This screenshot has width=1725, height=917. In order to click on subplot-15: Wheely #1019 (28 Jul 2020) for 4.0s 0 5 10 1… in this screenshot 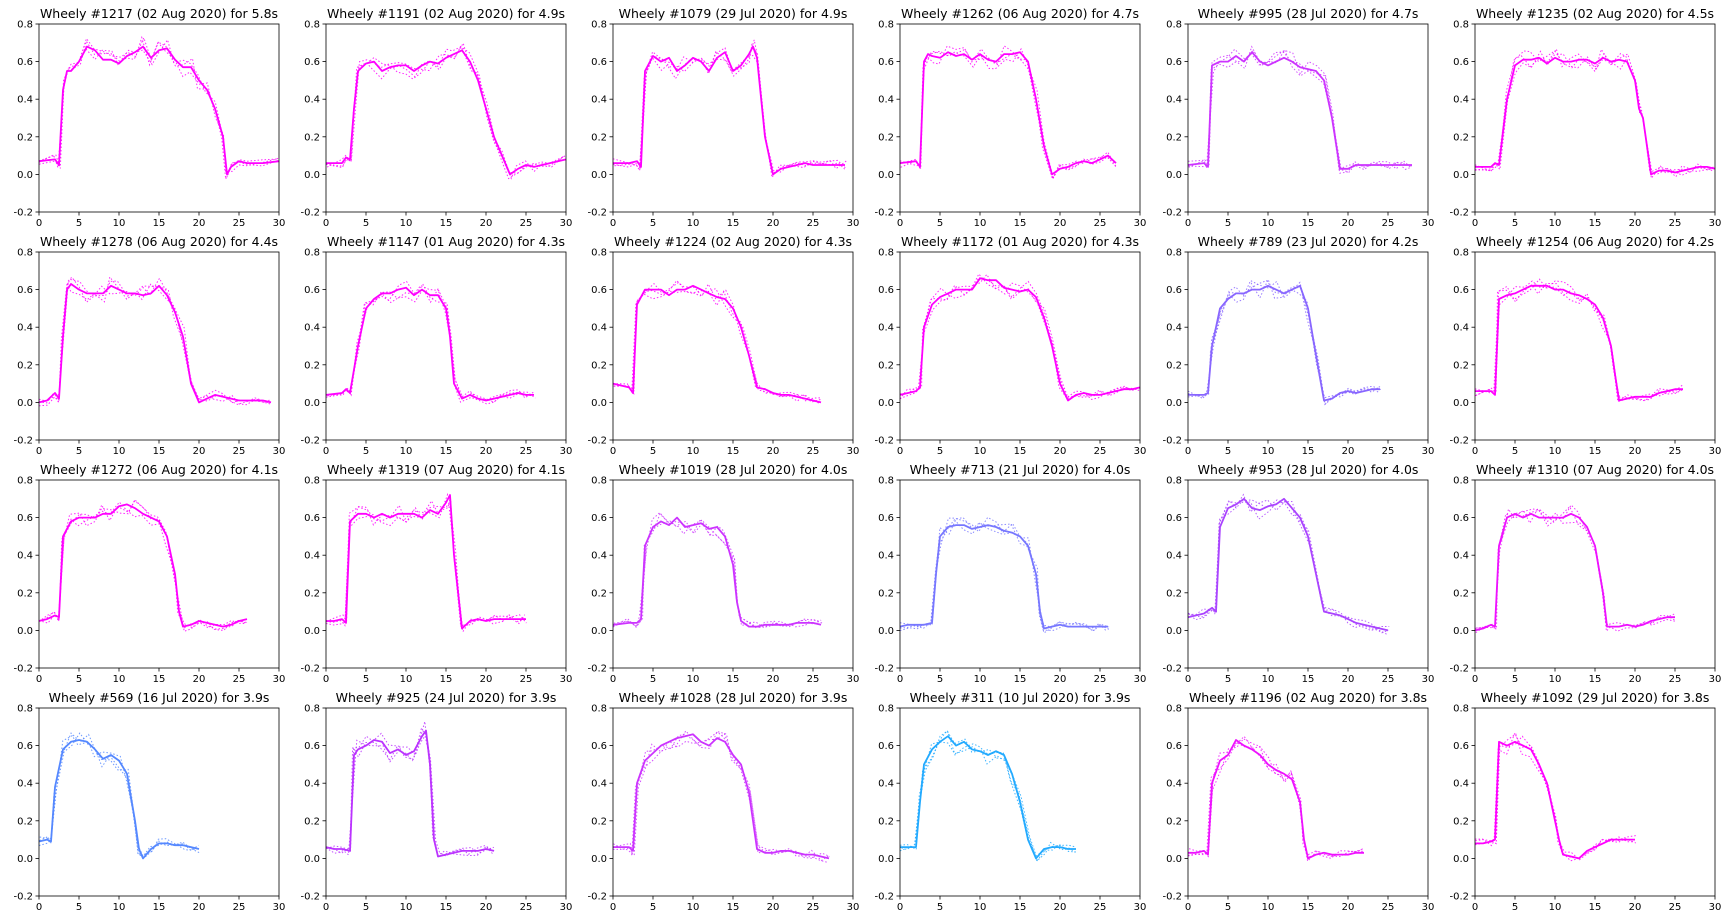, I will do `click(723, 573)`.